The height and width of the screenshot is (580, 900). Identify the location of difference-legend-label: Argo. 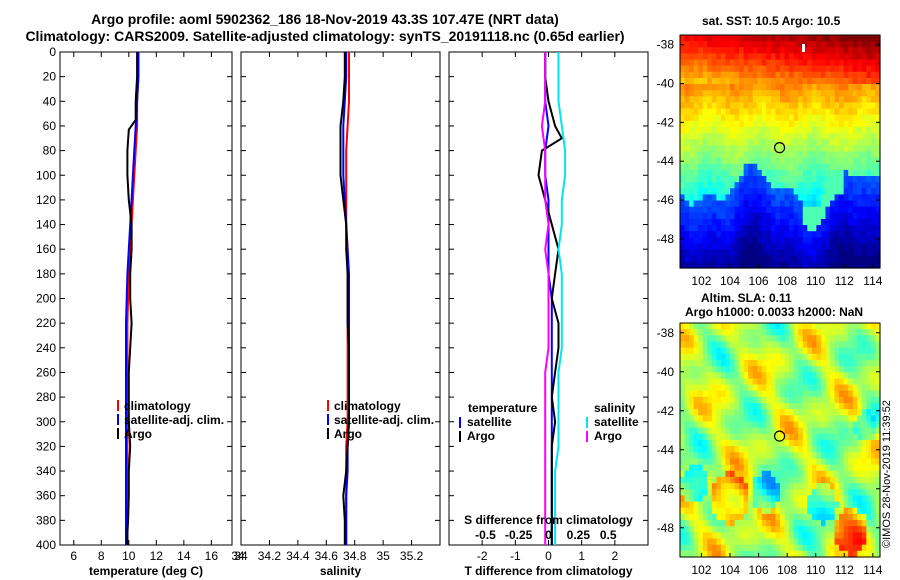
(481, 436).